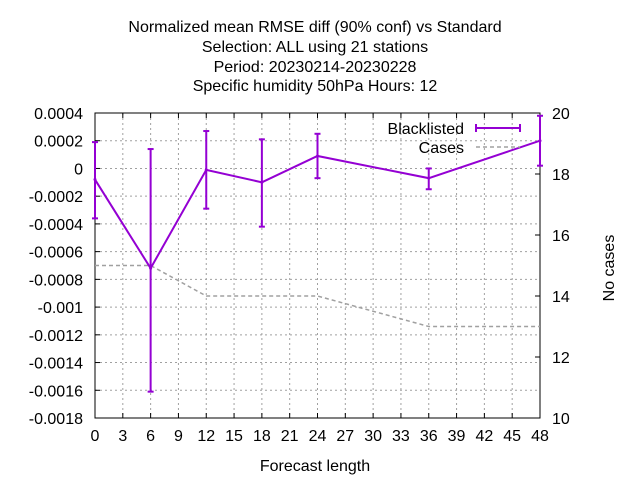  What do you see at coordinates (122, 436) in the screenshot?
I see `x-tick-label: 3` at bounding box center [122, 436].